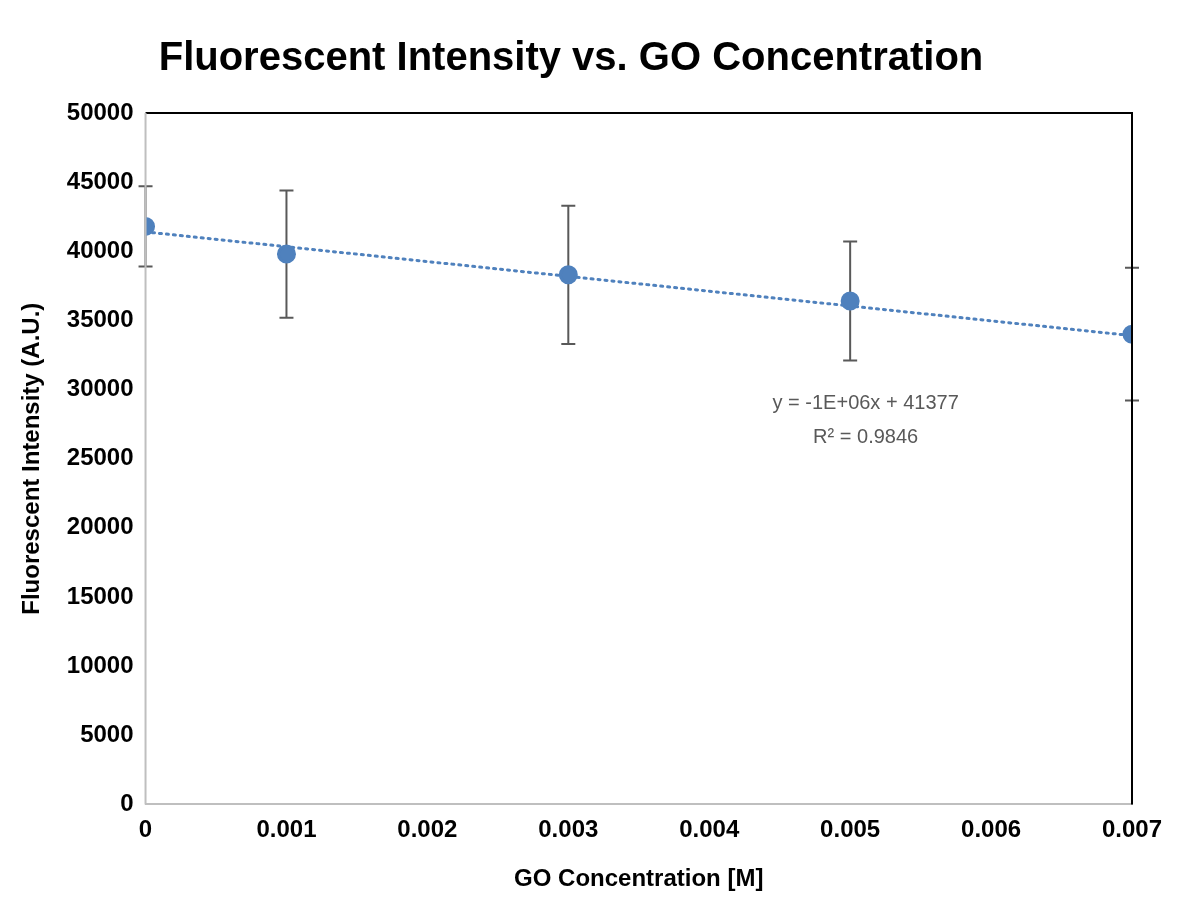 The width and height of the screenshot is (1182, 922). What do you see at coordinates (100, 319) in the screenshot?
I see `y-tick-label: 35000` at bounding box center [100, 319].